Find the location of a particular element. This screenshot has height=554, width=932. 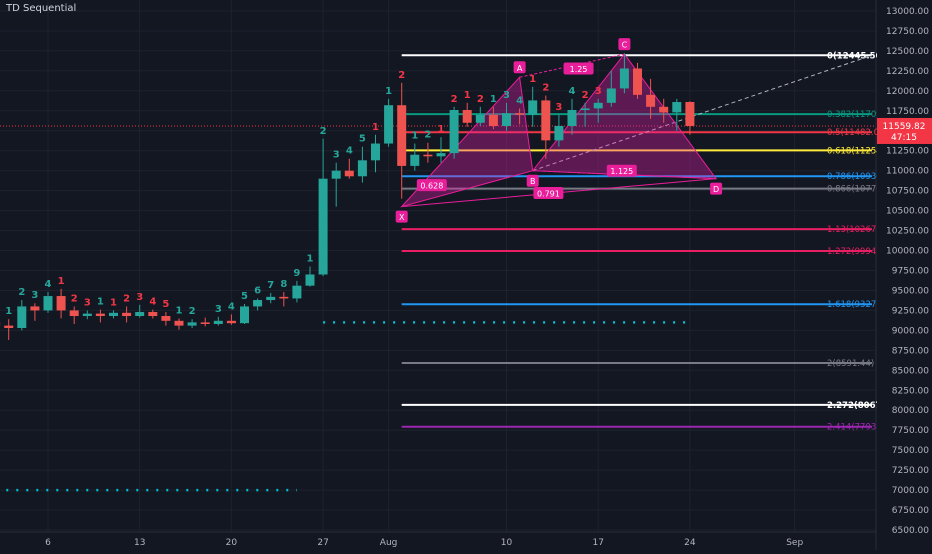

pattern-point-label: A is located at coordinates (520, 68).